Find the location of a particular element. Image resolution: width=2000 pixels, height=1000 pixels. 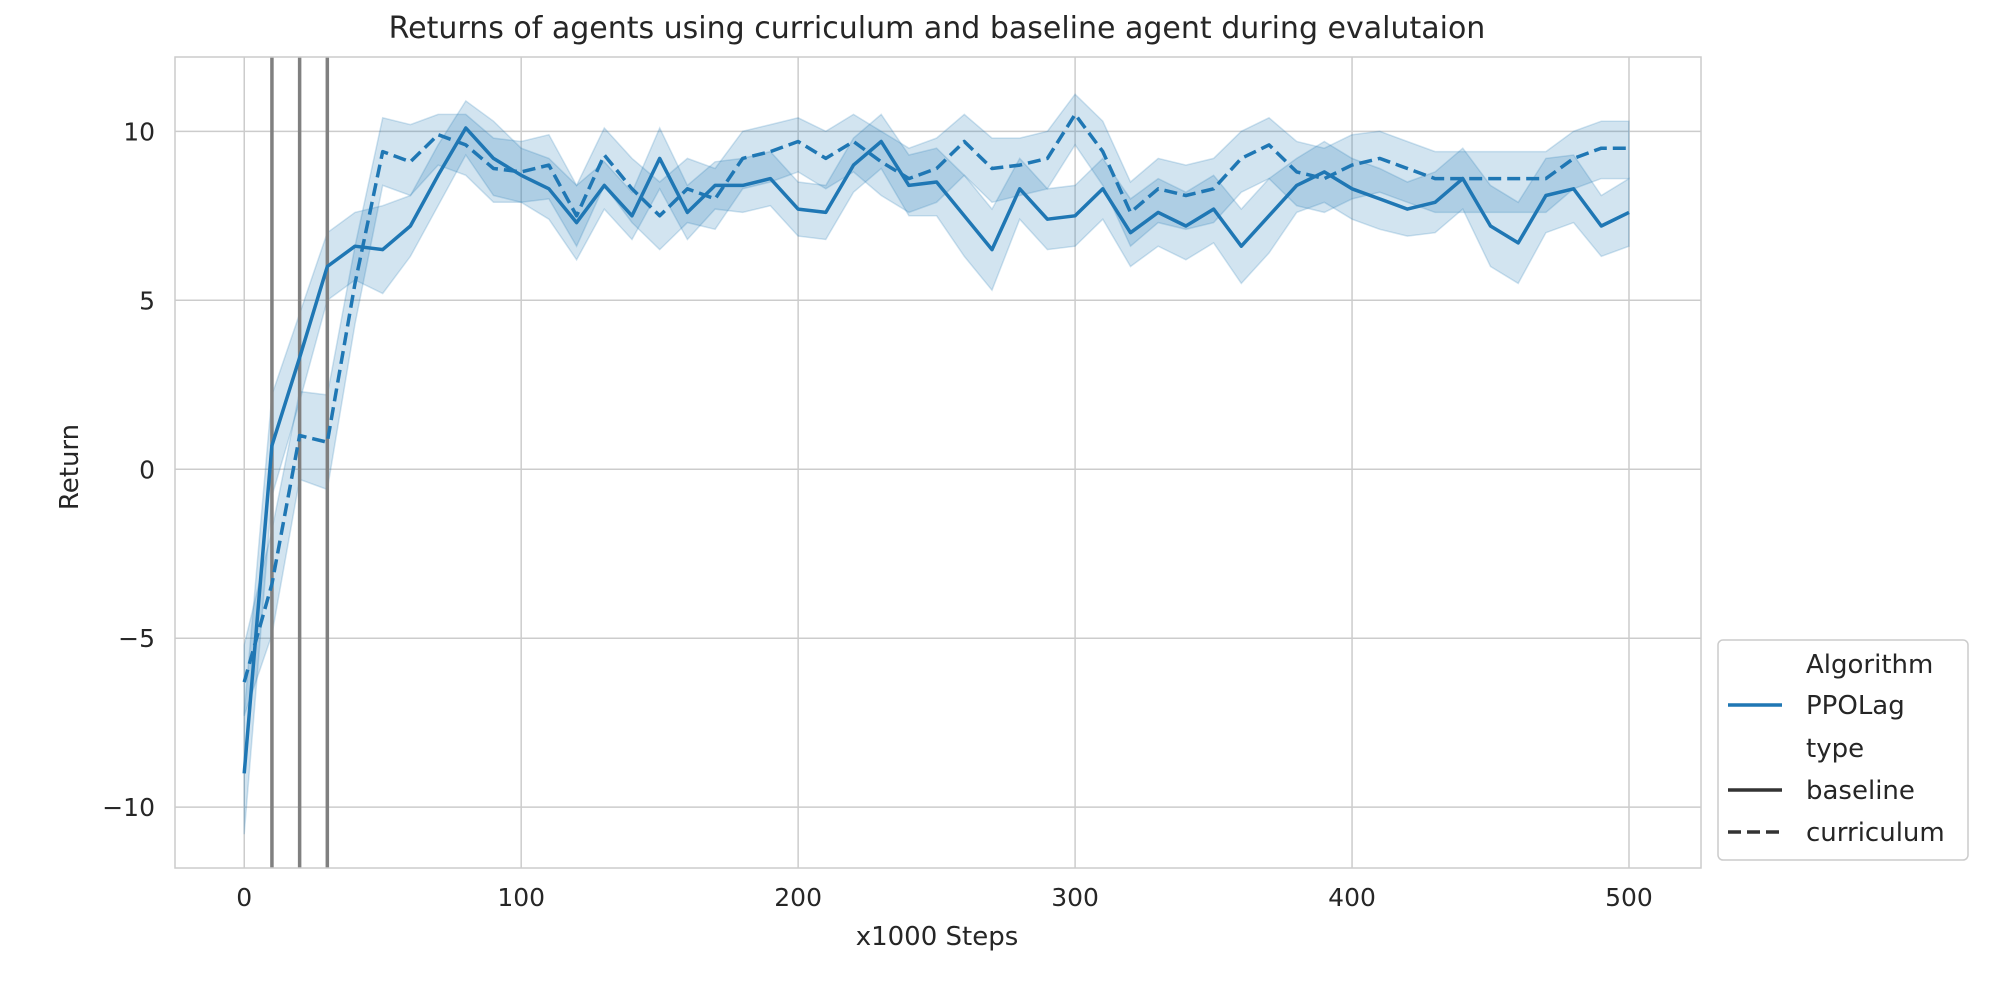

legend-ppolag-label: PPOLag is located at coordinates (1855, 706).